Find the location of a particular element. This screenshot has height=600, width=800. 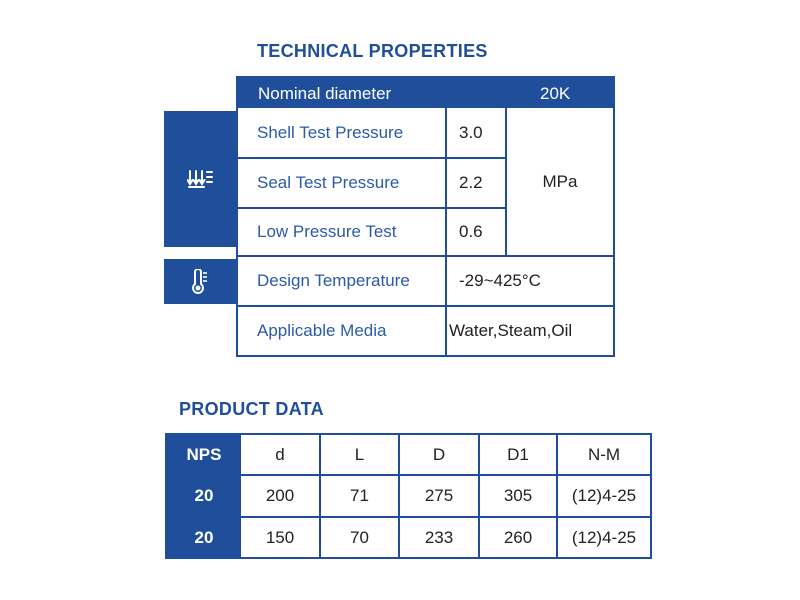

row1-nps: 20 is located at coordinates (204, 495).